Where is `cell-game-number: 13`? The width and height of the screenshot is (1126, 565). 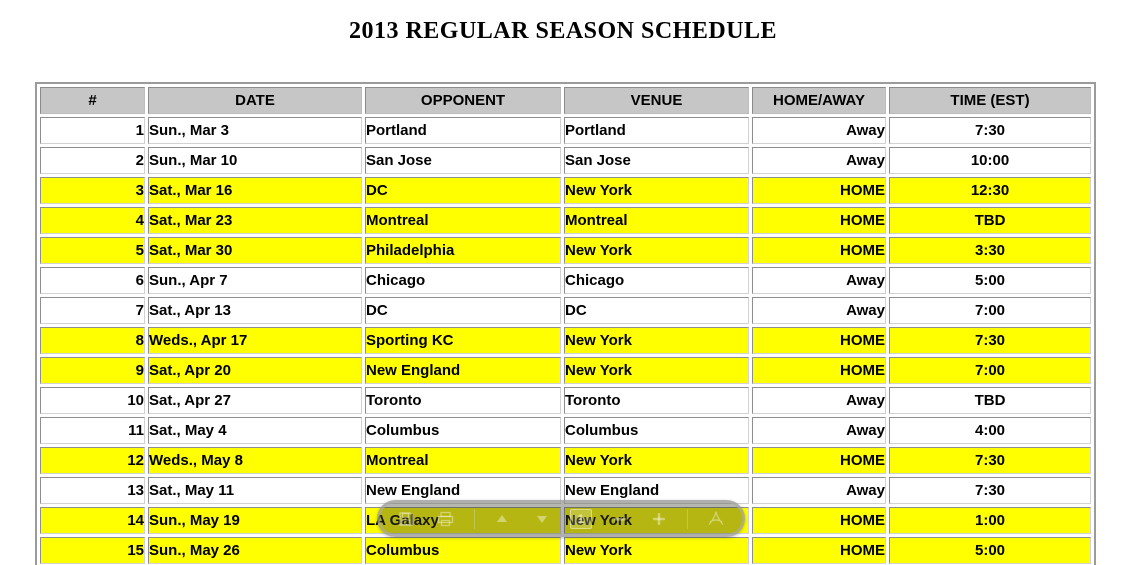
cell-game-number: 13 is located at coordinates (92, 490).